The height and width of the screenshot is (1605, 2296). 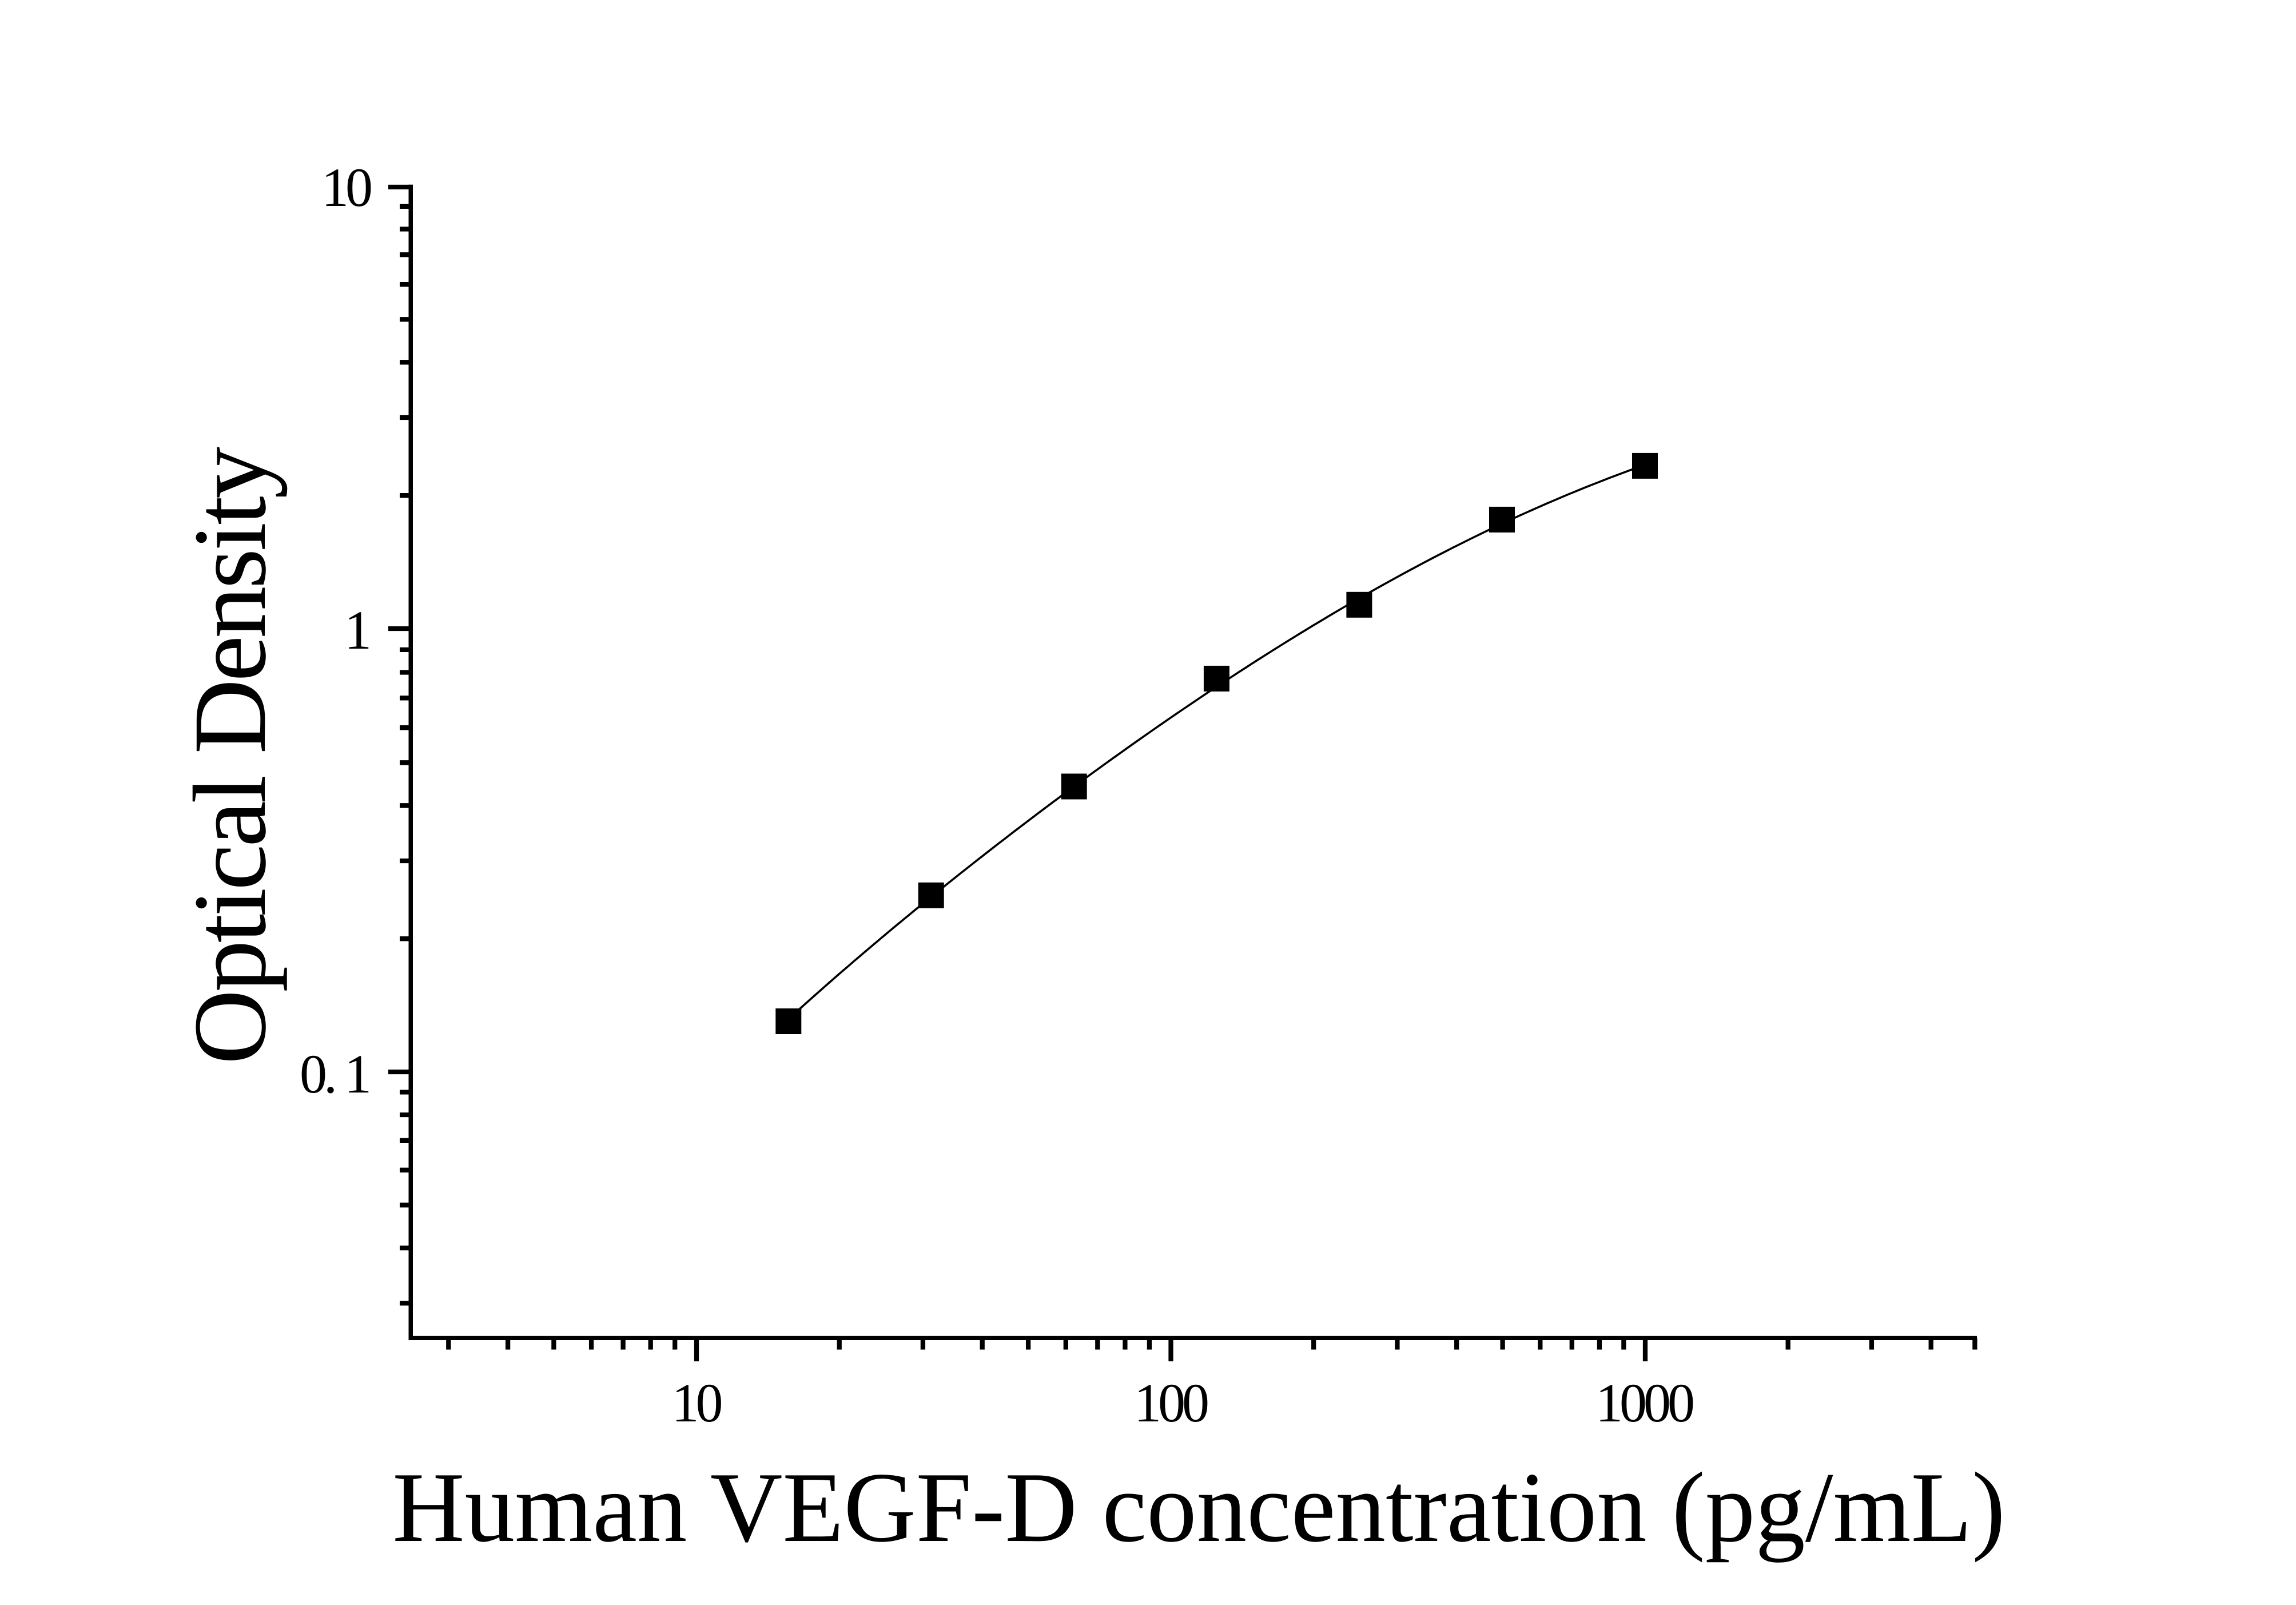 I want to click on svg-text: Optical Density, so click(x=231, y=755).